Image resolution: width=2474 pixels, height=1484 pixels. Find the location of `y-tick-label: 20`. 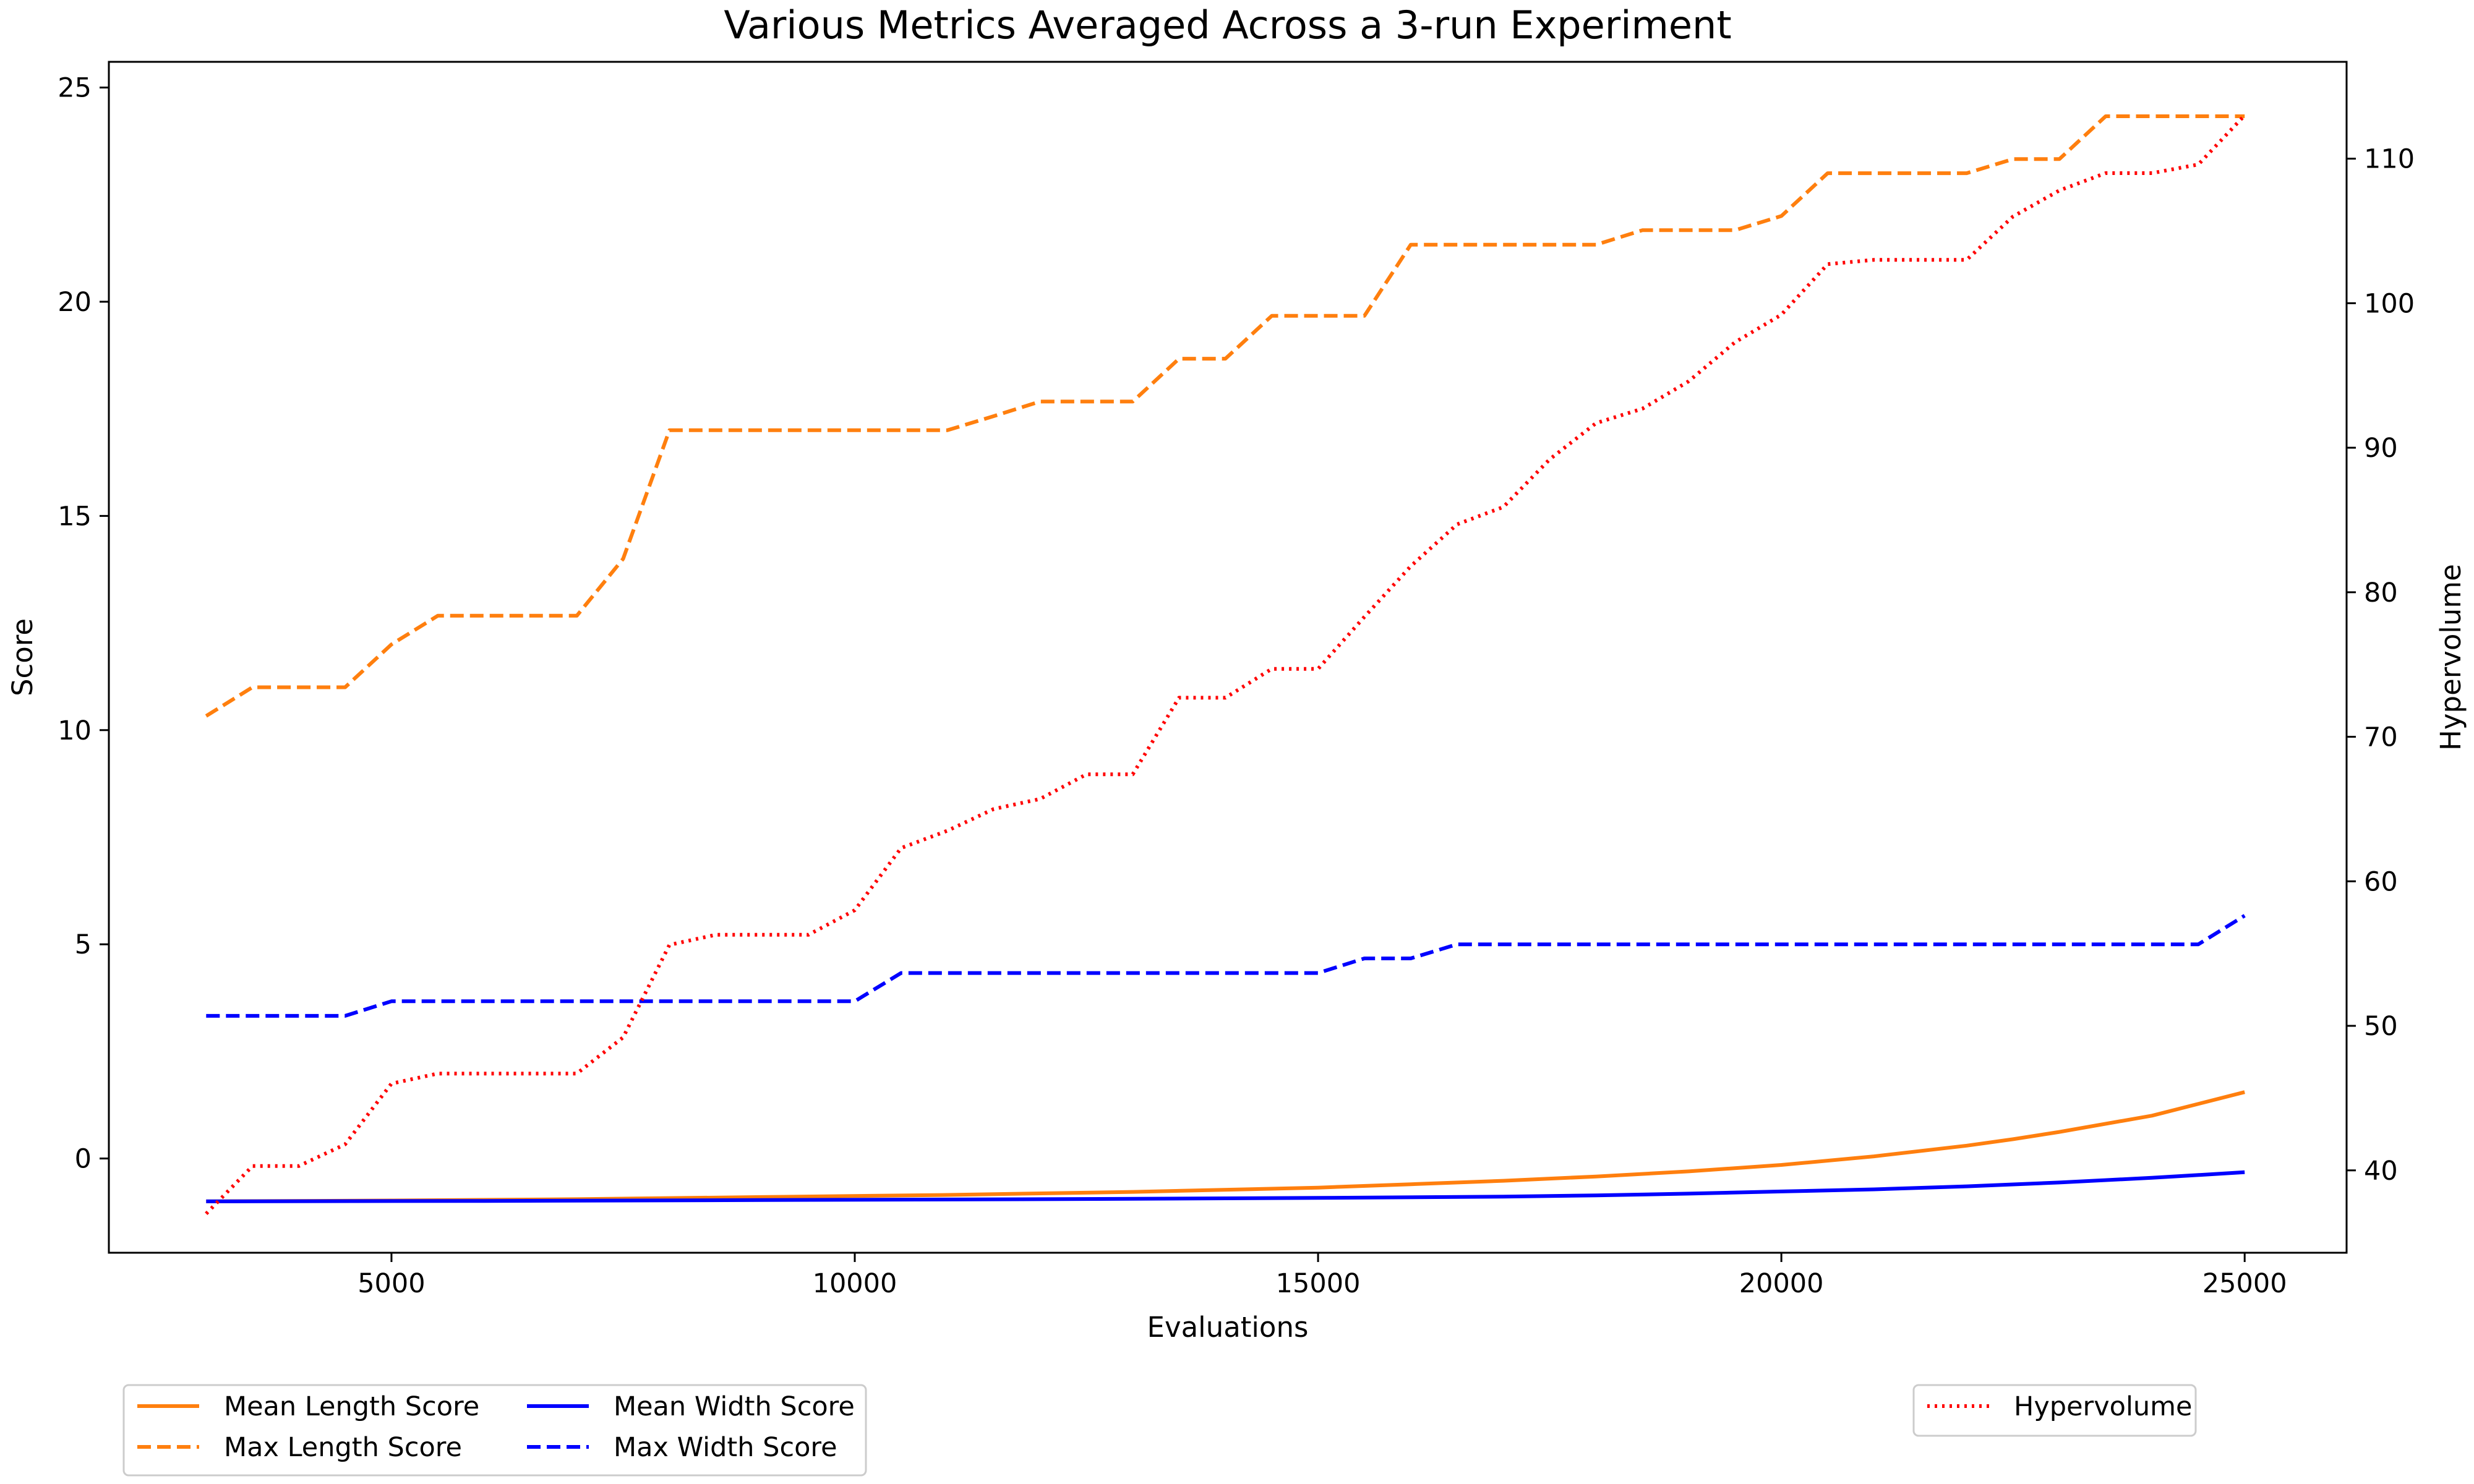

y-tick-label: 20 is located at coordinates (75, 302).